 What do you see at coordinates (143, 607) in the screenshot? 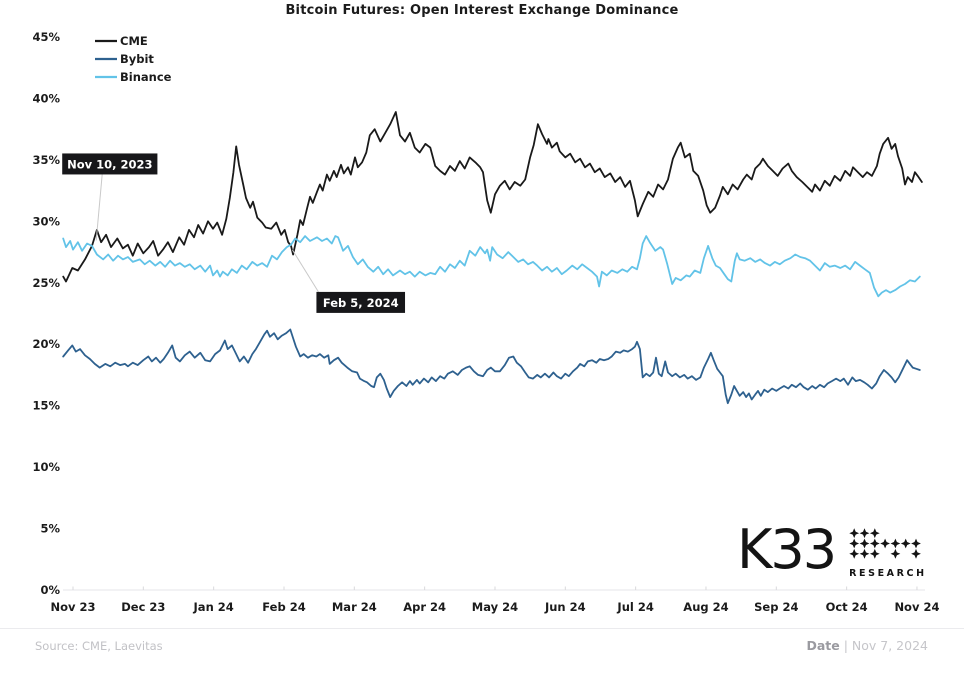
I see `x-tick-label: Dec 23` at bounding box center [143, 607].